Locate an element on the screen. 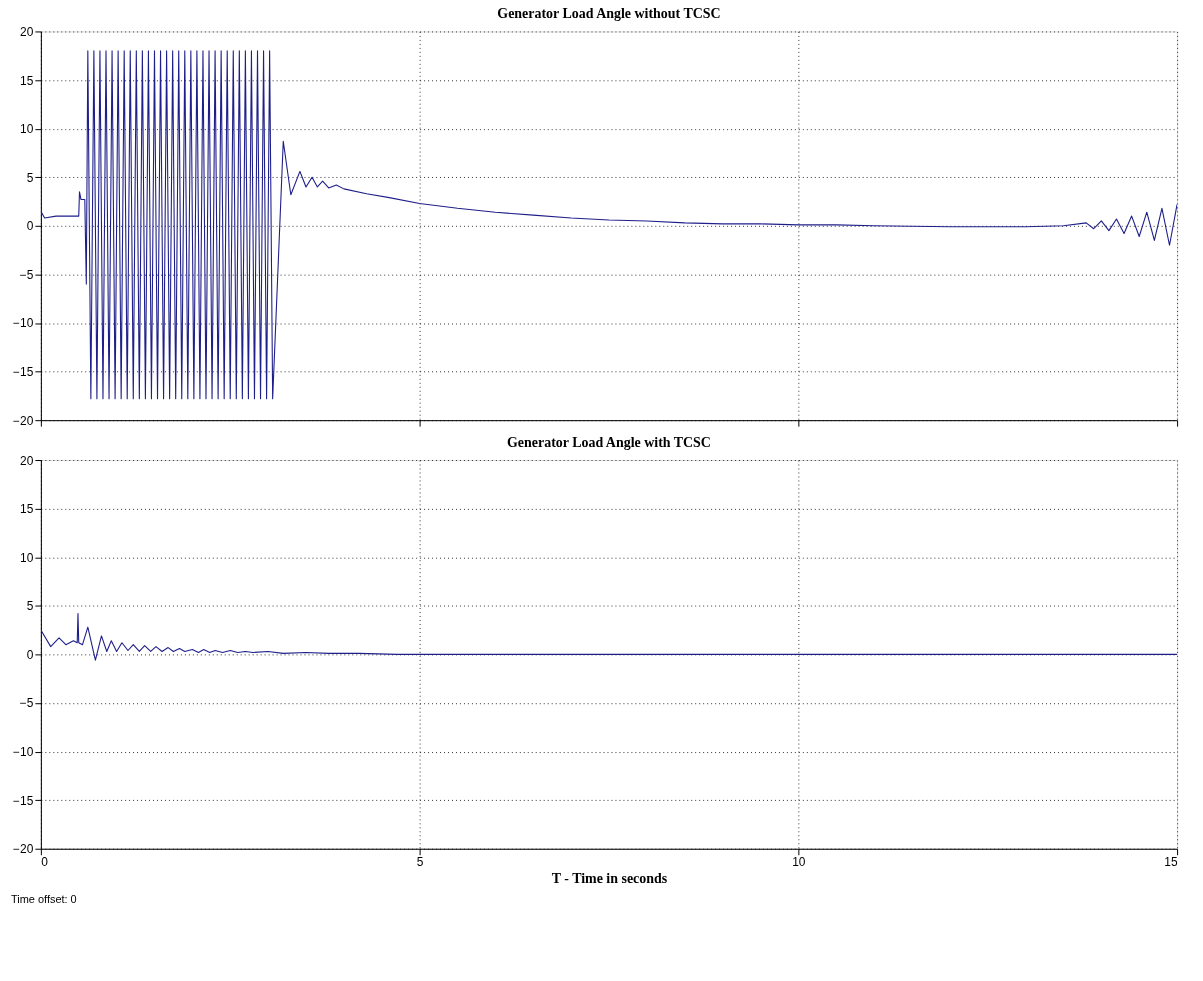 This screenshot has height=981, width=1203. line-series is located at coordinates (609, 637).